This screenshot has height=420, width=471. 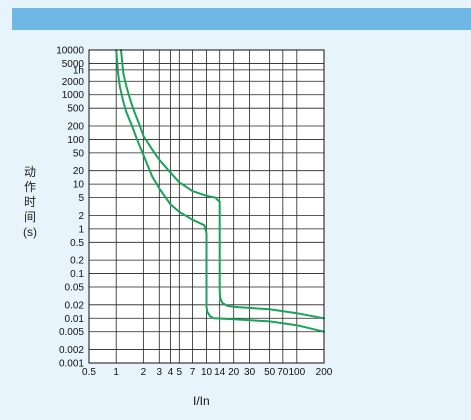 What do you see at coordinates (75, 126) in the screenshot?
I see `y-tick-label: 200` at bounding box center [75, 126].